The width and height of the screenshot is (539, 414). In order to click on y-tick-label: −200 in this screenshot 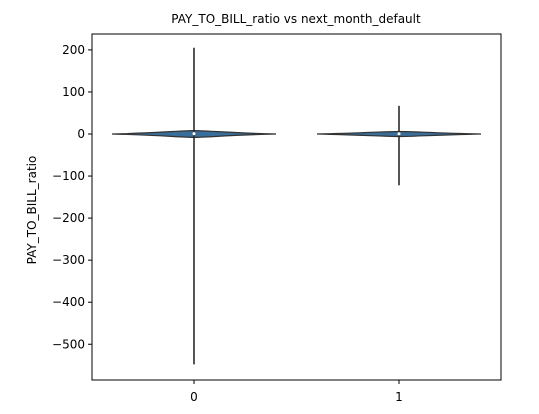, I will do `click(68, 218)`.